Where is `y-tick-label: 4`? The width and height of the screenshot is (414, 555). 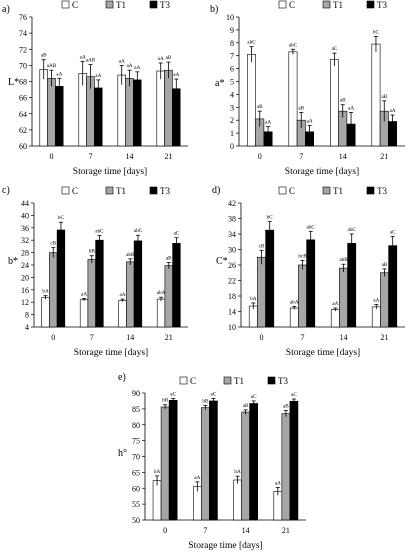 y-tick-label: 4 is located at coordinates (27, 327).